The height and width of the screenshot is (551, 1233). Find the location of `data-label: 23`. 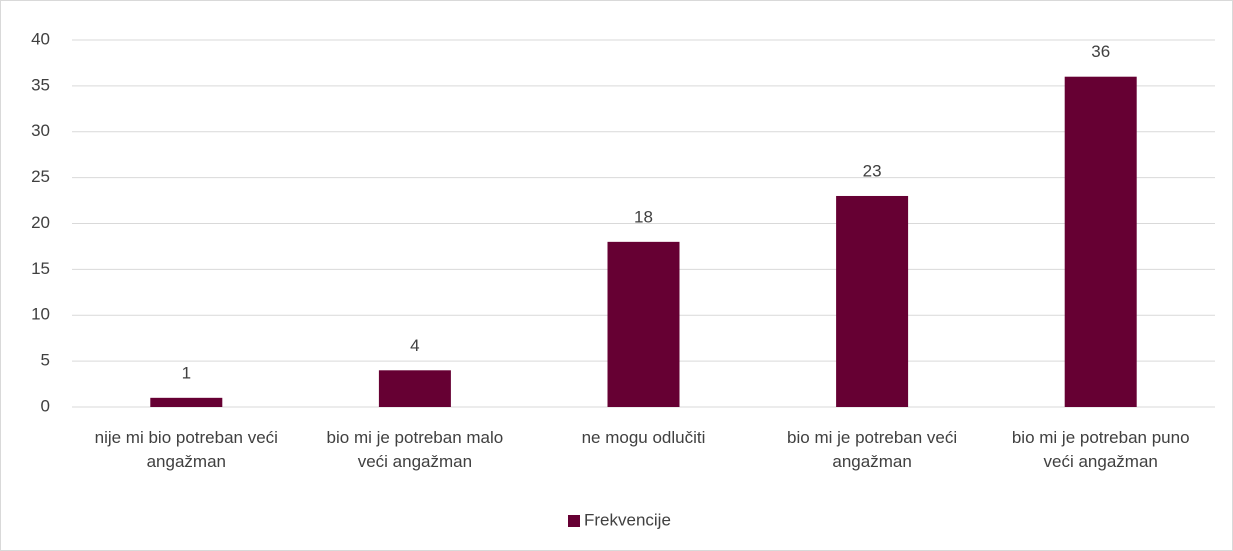

data-label: 23 is located at coordinates (872, 170).